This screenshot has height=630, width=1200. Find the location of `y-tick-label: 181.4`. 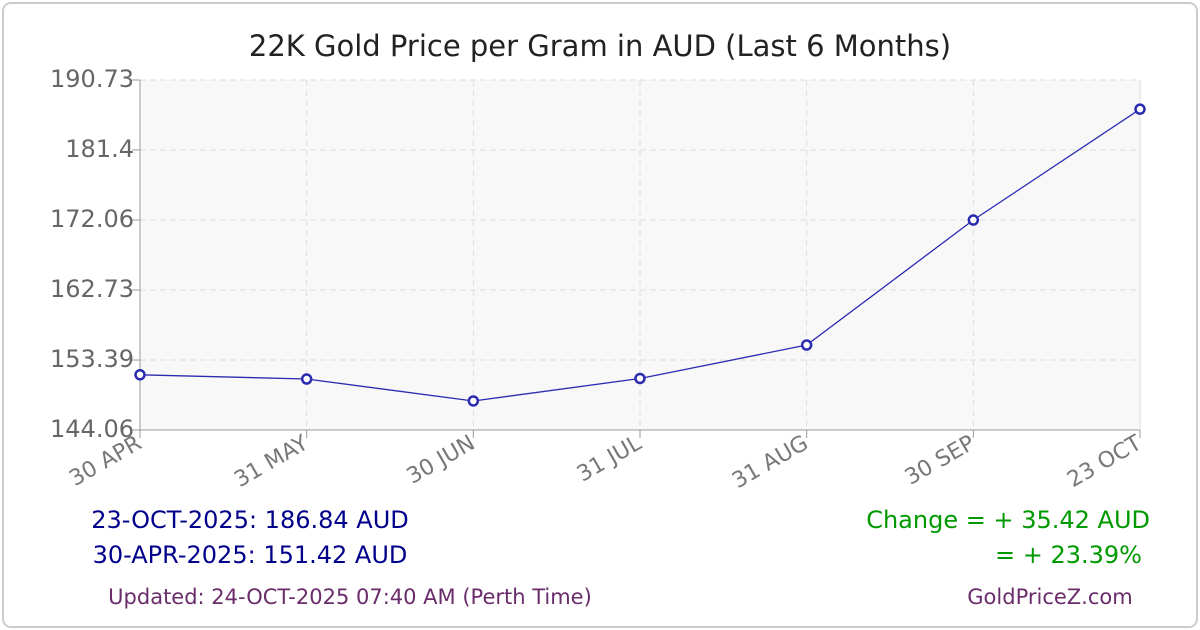

y-tick-label: 181.4 is located at coordinates (99, 149).